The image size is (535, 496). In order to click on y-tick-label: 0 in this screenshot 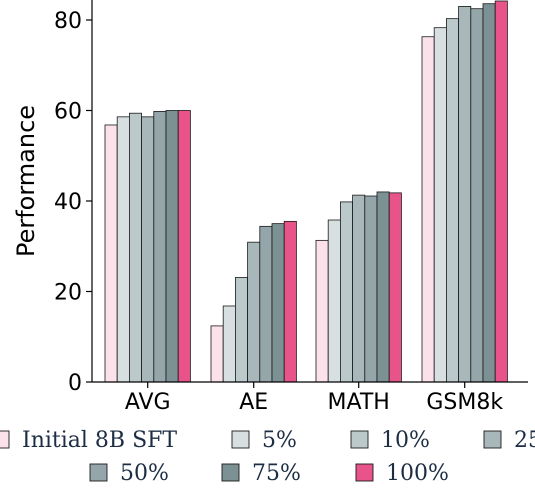, I will do `click(75, 383)`.